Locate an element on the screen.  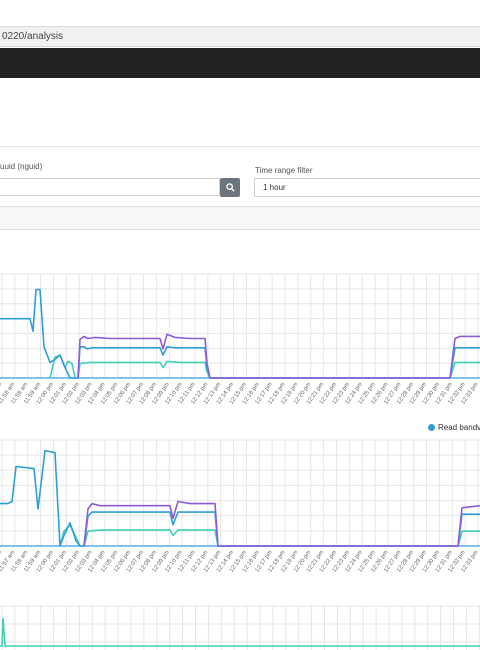
chart-card-header is located at coordinates (240, 218).